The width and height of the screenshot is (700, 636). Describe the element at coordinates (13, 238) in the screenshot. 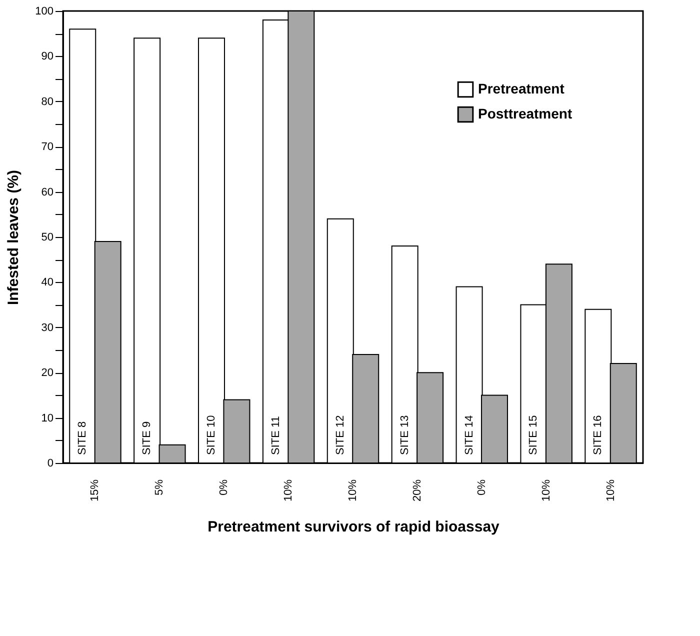

I see `y-axis-title: Infested leaves (%)` at that location.